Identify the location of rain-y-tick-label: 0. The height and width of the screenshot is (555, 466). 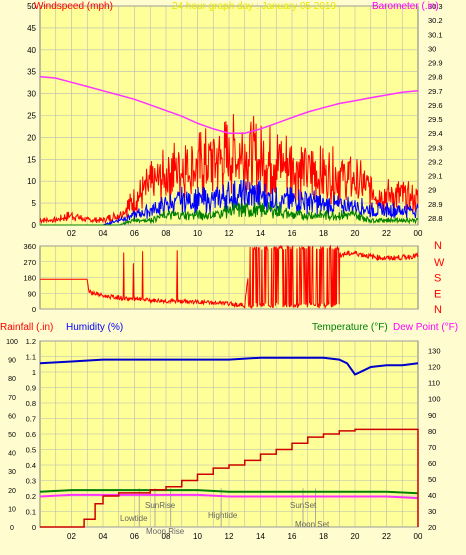
(34, 527).